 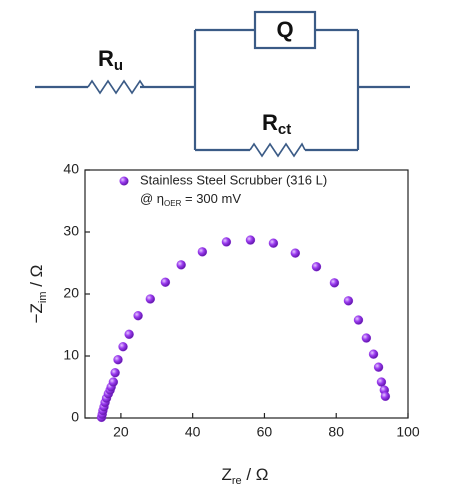 I want to click on cpe-box, so click(x=285, y=30).